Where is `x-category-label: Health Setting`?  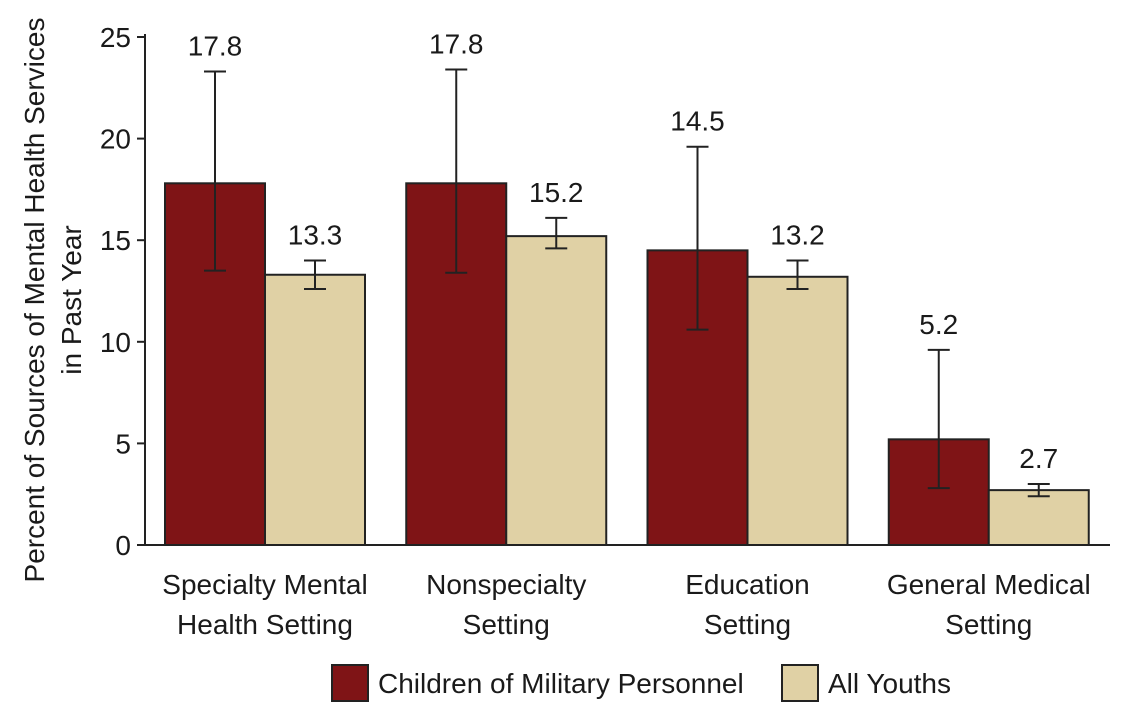
x-category-label: Health Setting is located at coordinates (265, 624).